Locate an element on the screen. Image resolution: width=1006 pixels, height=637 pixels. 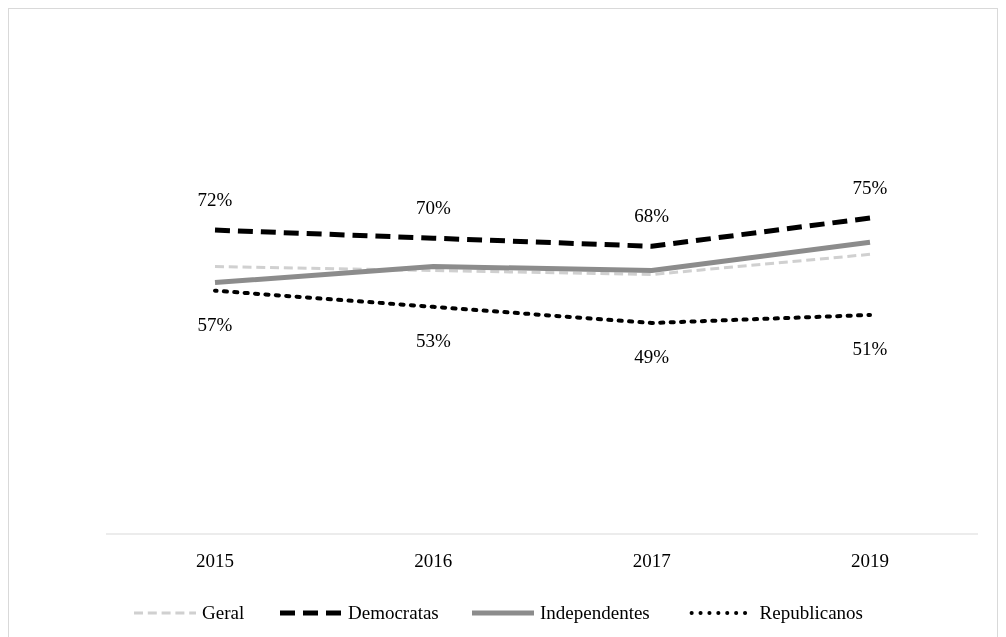
data-label: 68% is located at coordinates (652, 216).